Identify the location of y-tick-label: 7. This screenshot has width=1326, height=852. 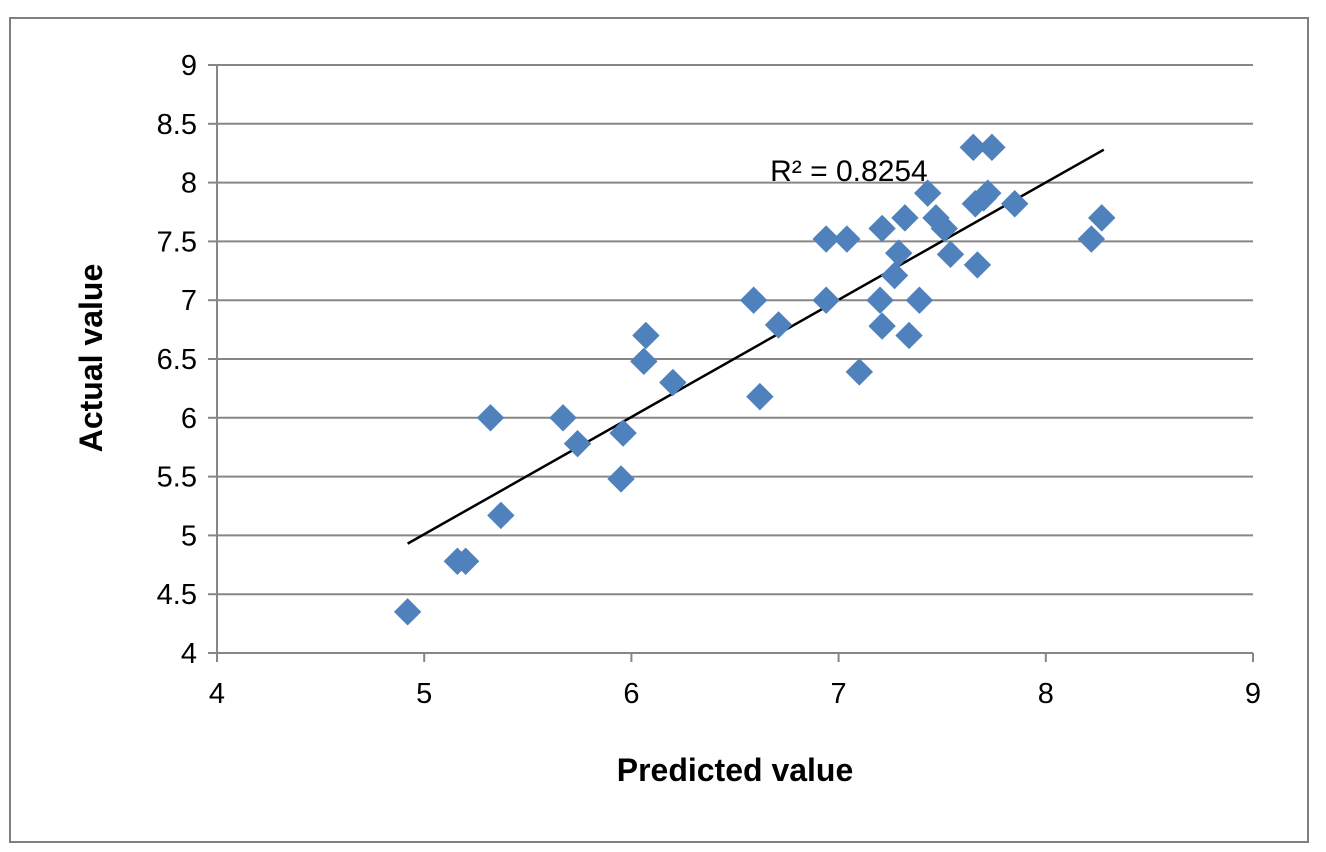
(189, 301).